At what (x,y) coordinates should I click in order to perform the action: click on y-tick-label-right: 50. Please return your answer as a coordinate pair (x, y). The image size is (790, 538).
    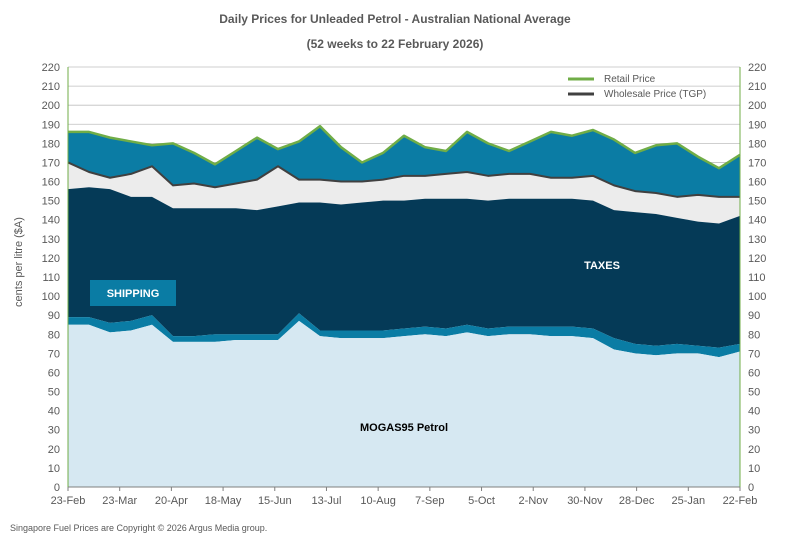
    Looking at the image, I should click on (754, 393).